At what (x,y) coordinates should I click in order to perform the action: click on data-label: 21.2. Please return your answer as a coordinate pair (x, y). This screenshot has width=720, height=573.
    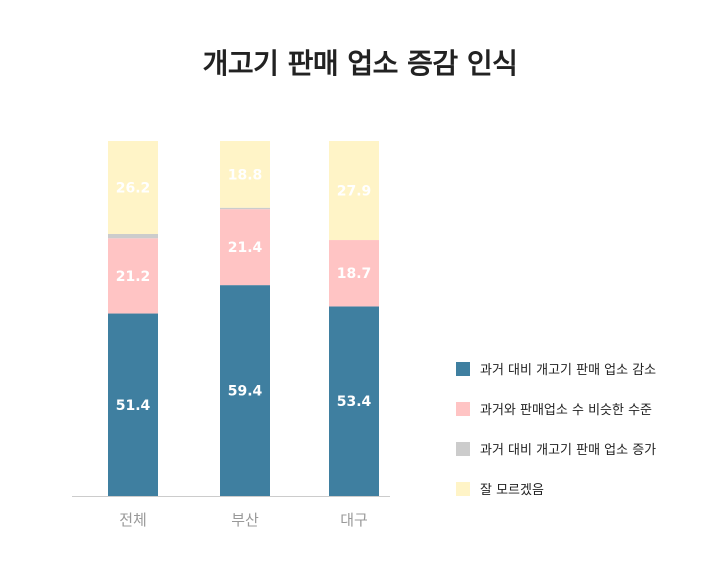
    Looking at the image, I should click on (133, 277).